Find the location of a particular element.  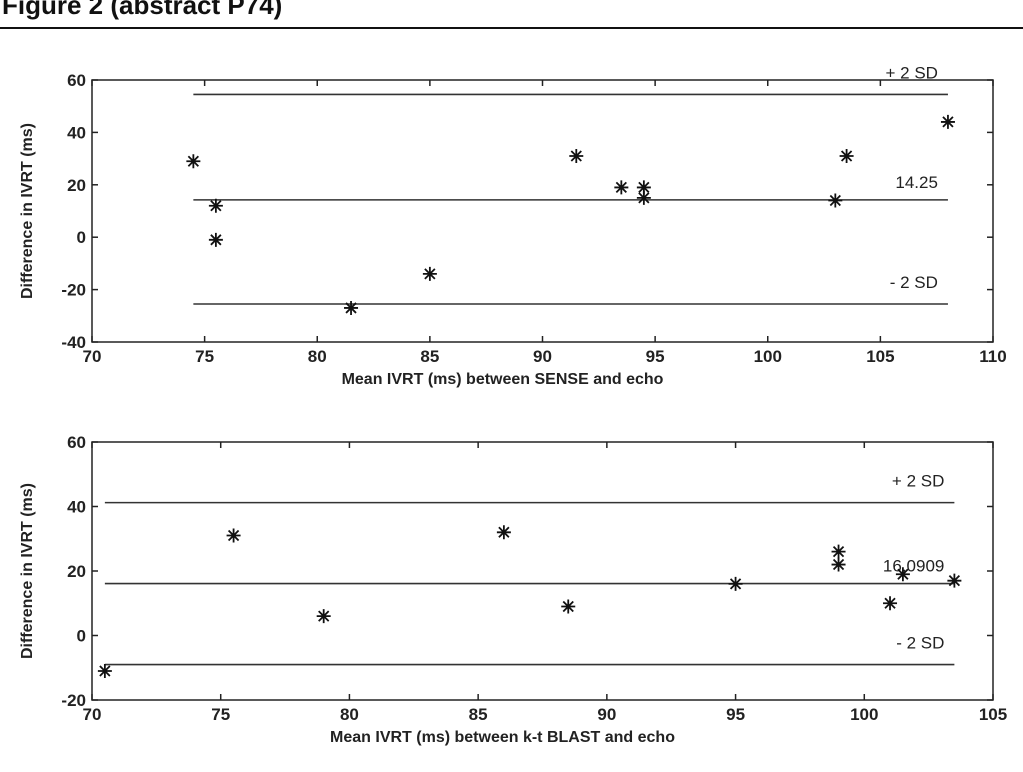

y-tick-label: -40 is located at coordinates (73, 342).